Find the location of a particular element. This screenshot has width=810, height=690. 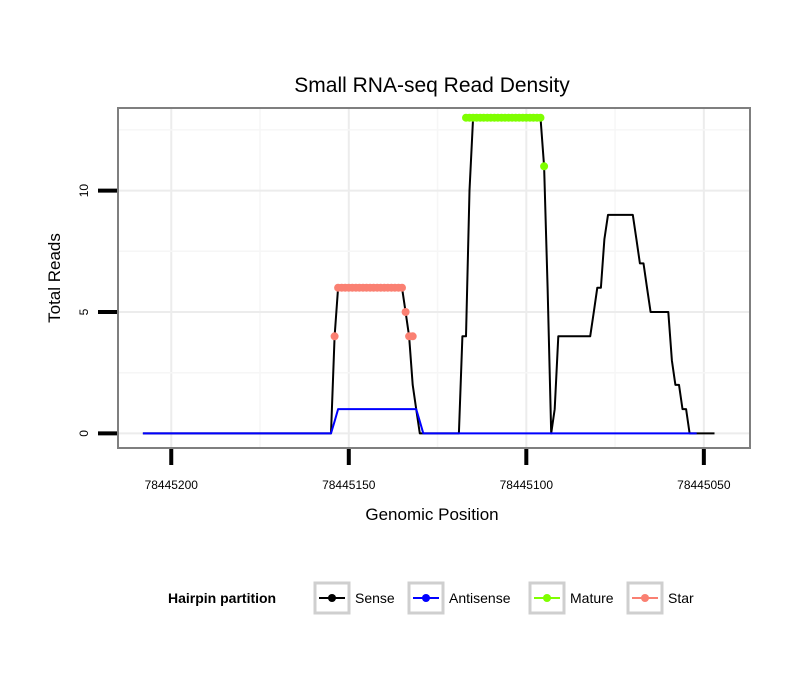

legend-mature-label: Mature is located at coordinates (592, 598).